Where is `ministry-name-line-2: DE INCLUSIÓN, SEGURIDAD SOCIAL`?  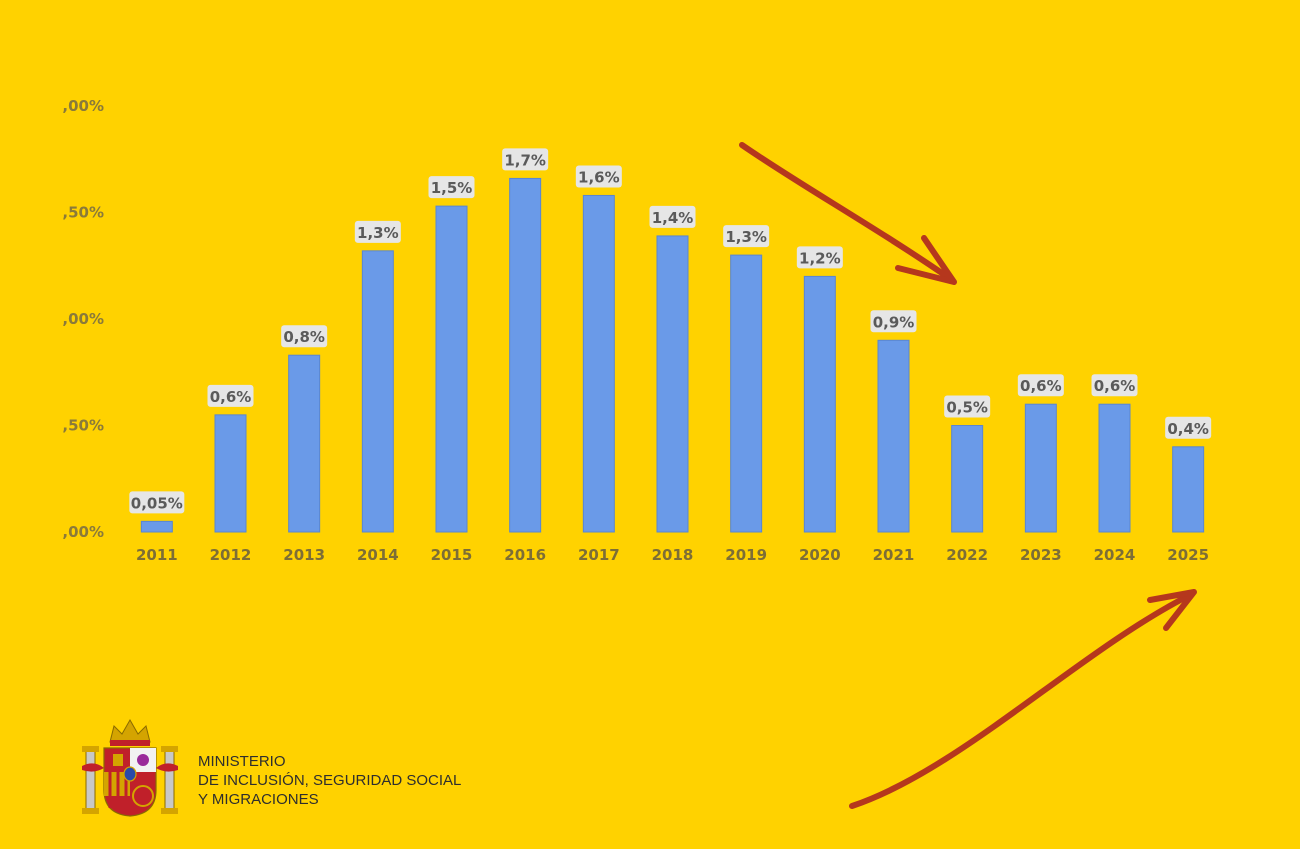 ministry-name-line-2: DE INCLUSIÓN, SEGURIDAD SOCIAL is located at coordinates (330, 780).